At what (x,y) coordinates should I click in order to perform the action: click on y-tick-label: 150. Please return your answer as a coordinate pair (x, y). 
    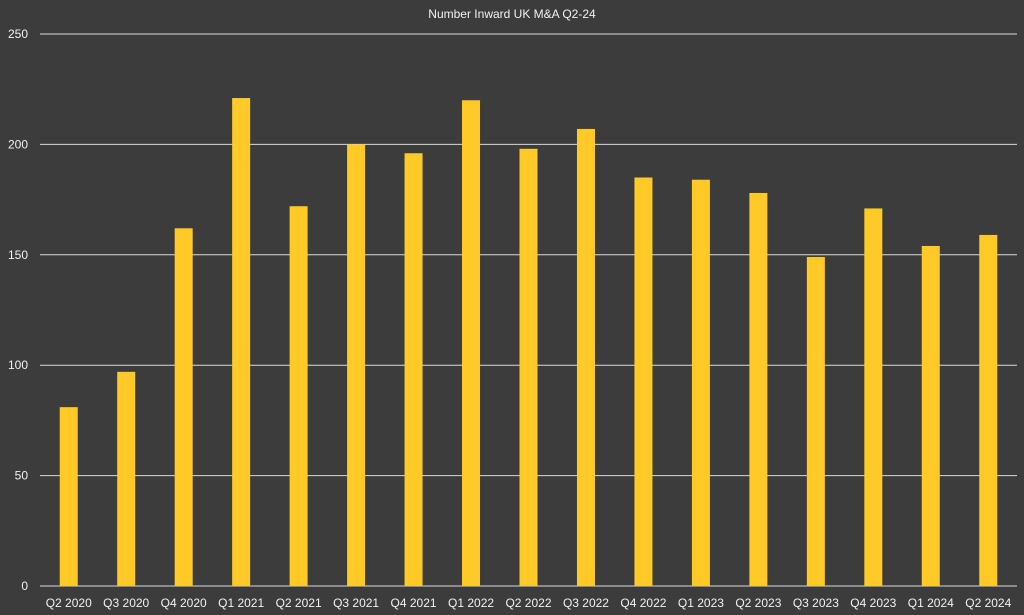
    Looking at the image, I should click on (18, 255).